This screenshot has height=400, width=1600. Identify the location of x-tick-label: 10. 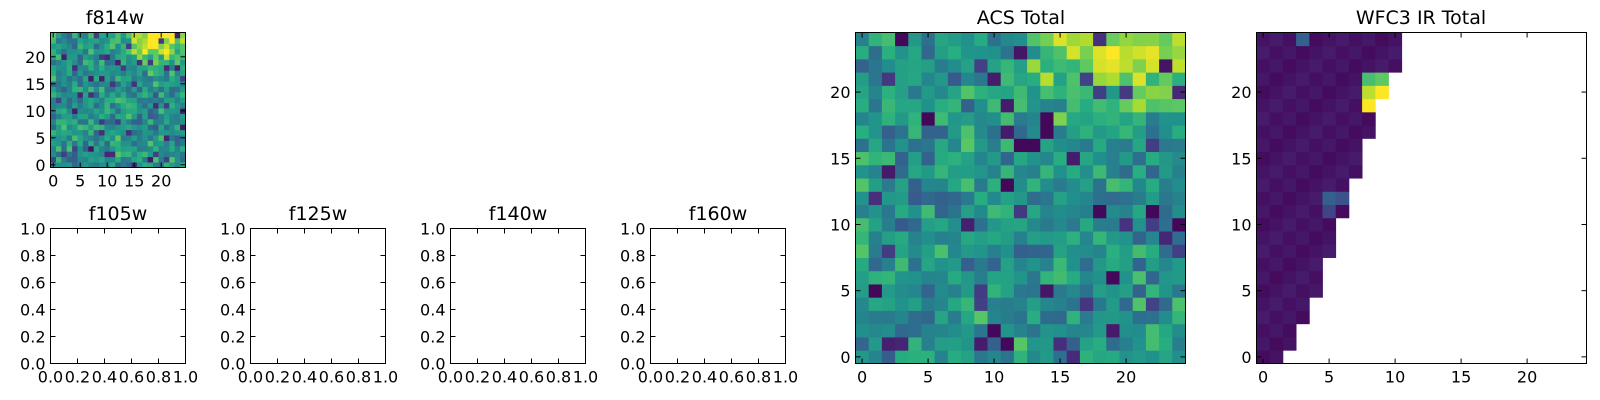
(107, 181).